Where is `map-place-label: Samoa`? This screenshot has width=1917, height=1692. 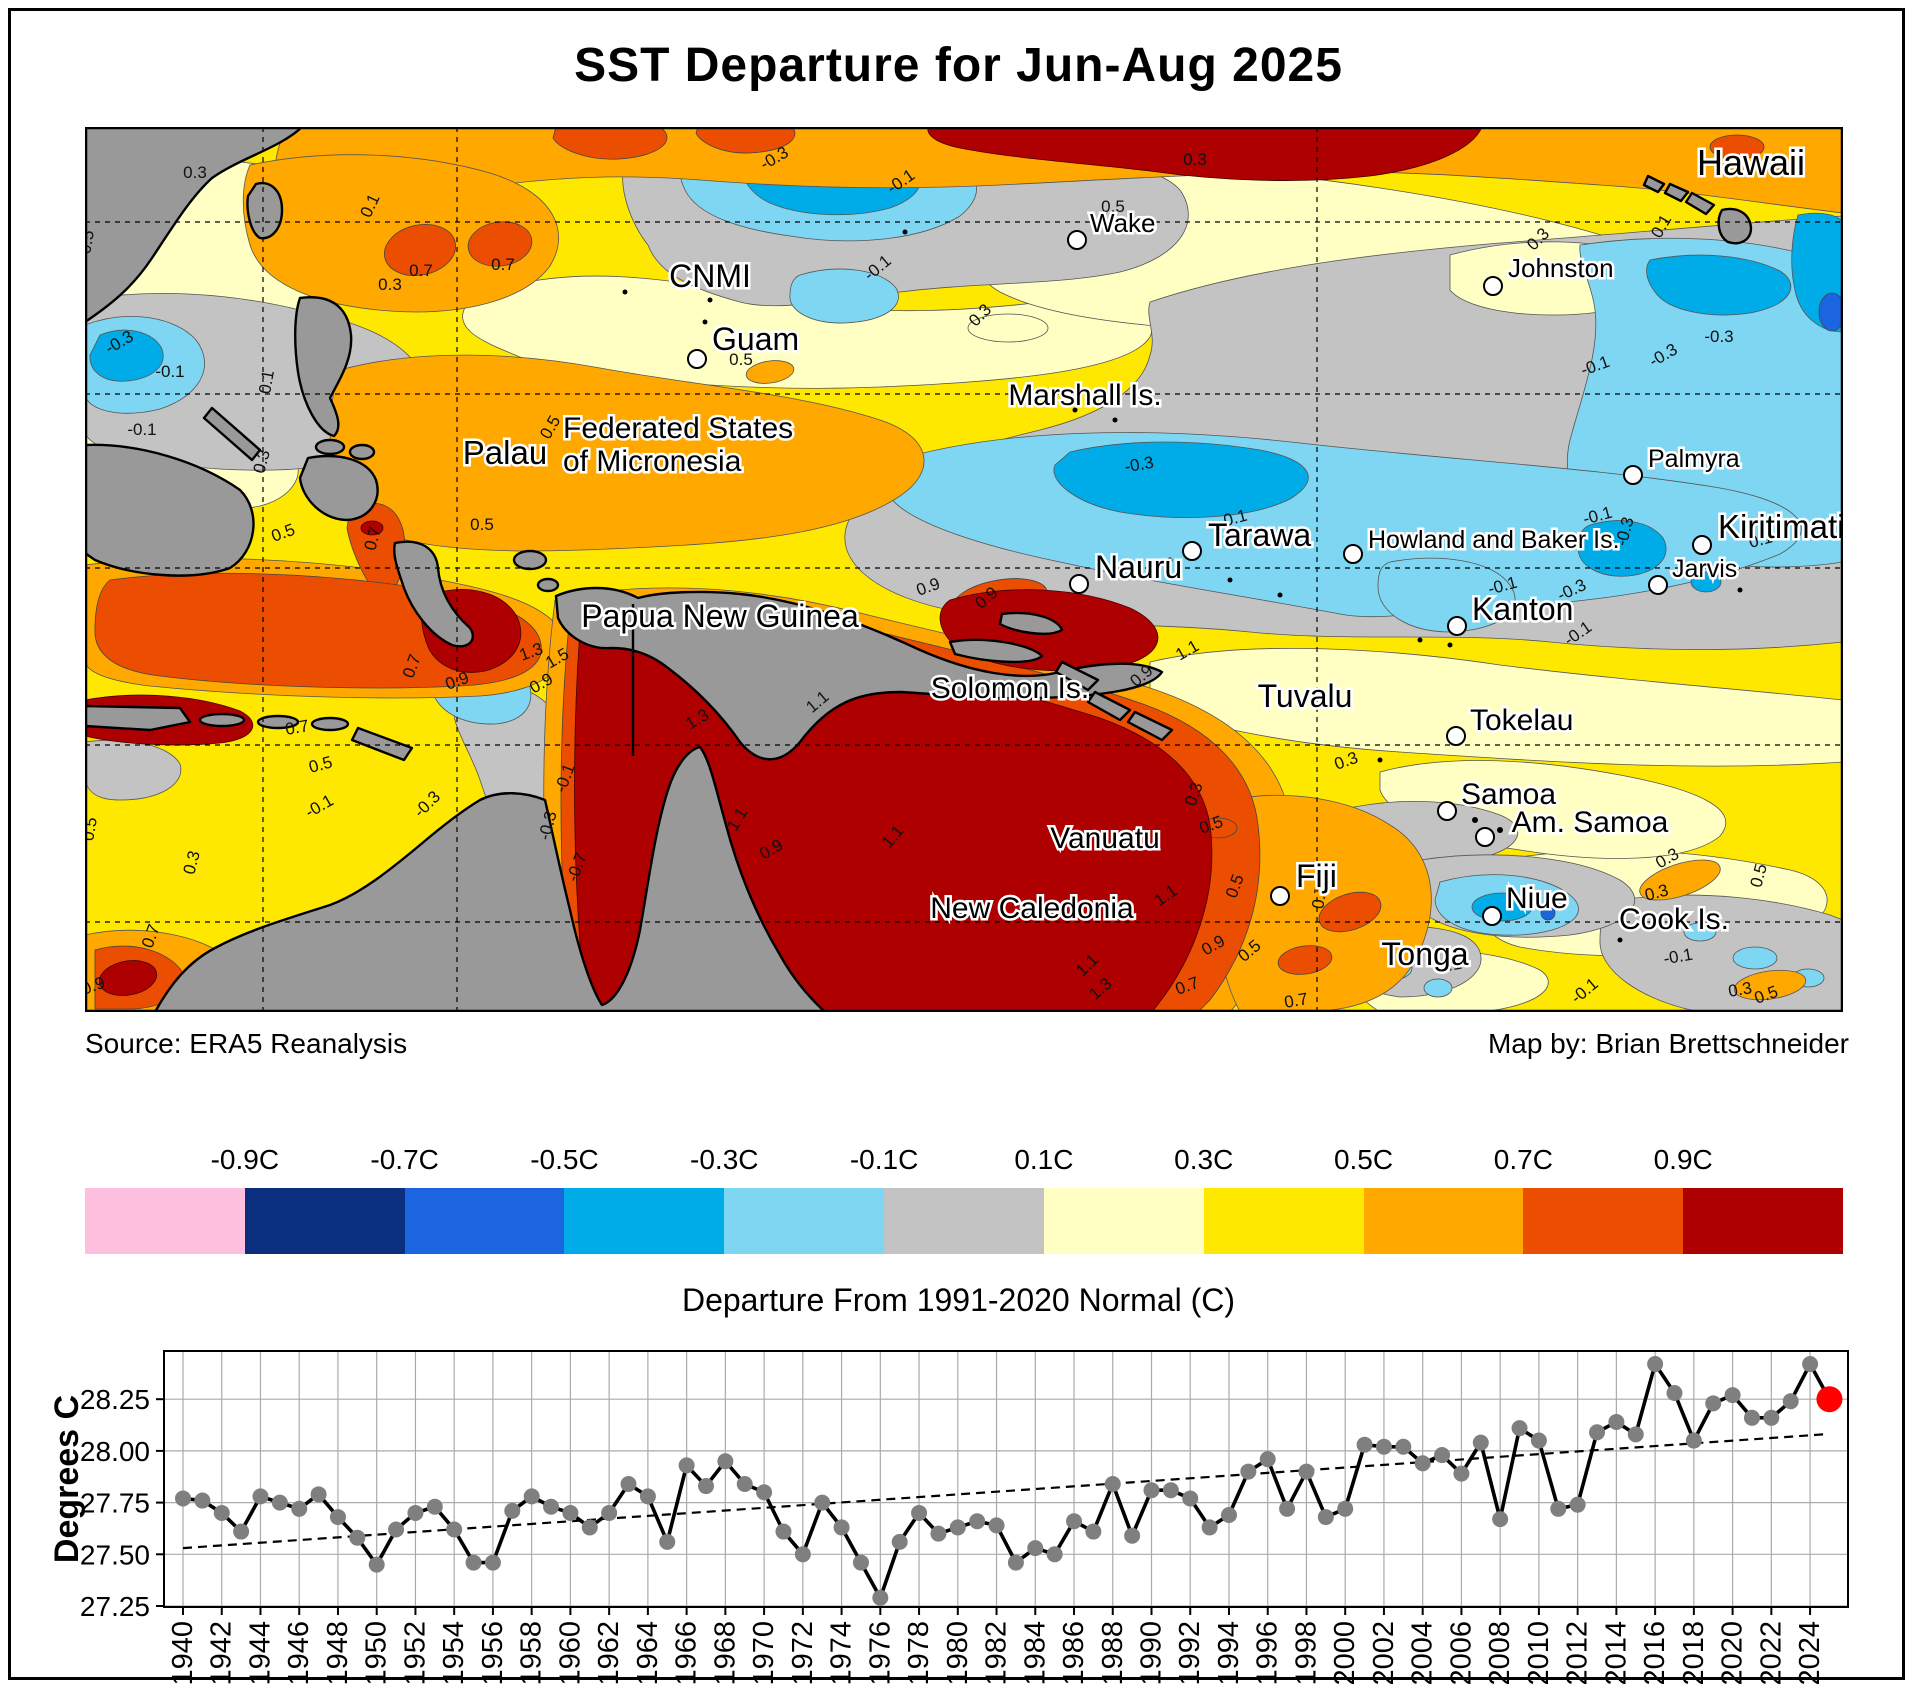
map-place-label: Samoa is located at coordinates (1508, 794).